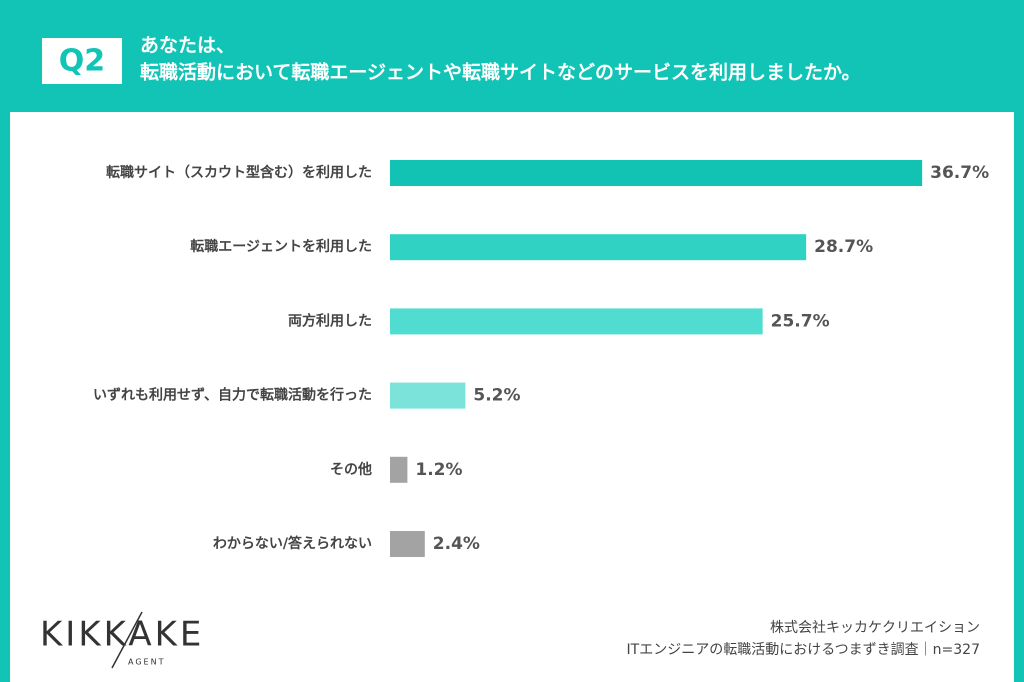  Describe the element at coordinates (330, 320) in the screenshot. I see `category-label: 両方利用した` at that location.